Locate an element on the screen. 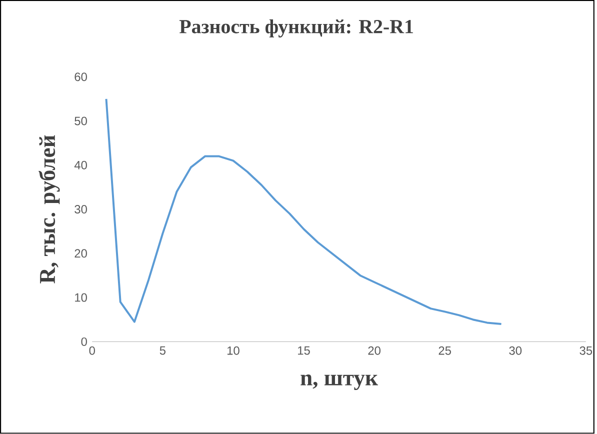  x-tick-label: 15 is located at coordinates (304, 350).